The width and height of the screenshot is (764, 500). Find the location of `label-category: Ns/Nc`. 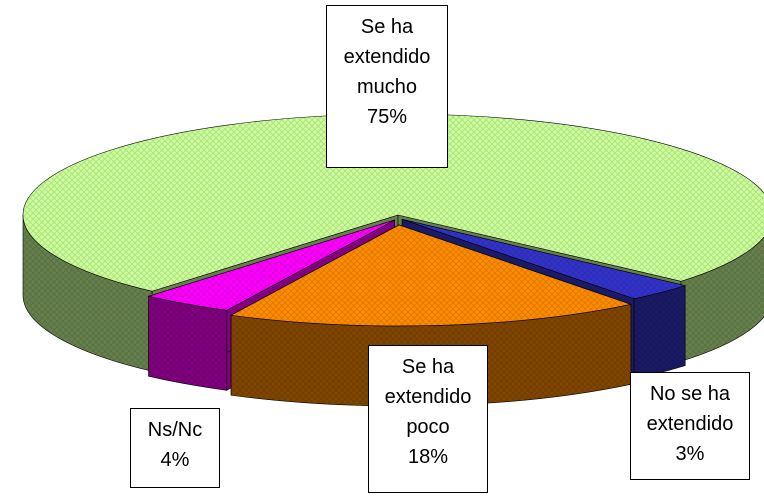

label-category: Ns/Nc is located at coordinates (175, 430).